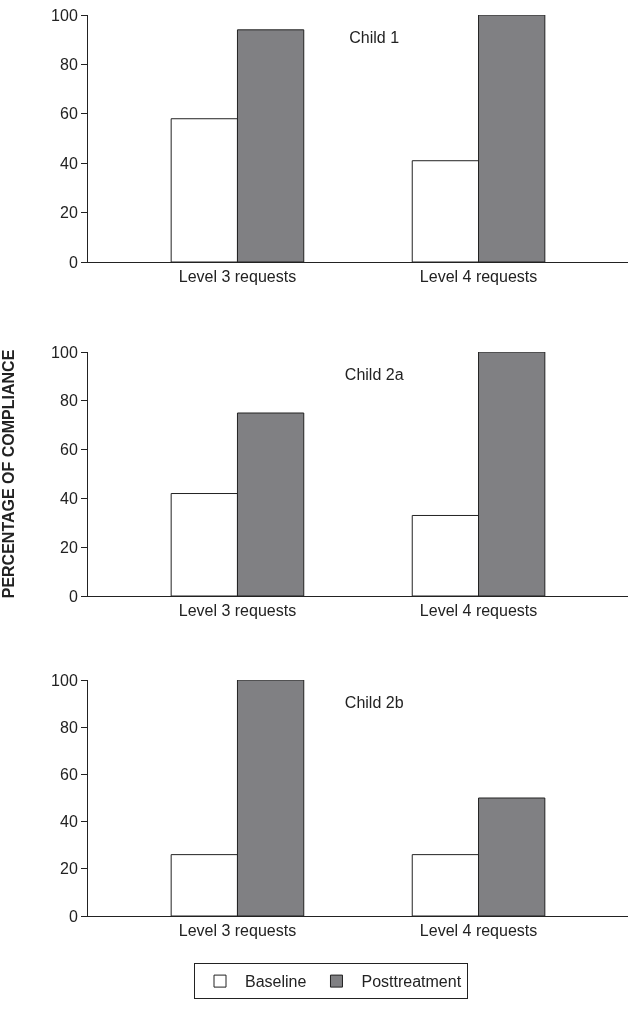  I want to click on text: Child 2a, so click(374, 375).